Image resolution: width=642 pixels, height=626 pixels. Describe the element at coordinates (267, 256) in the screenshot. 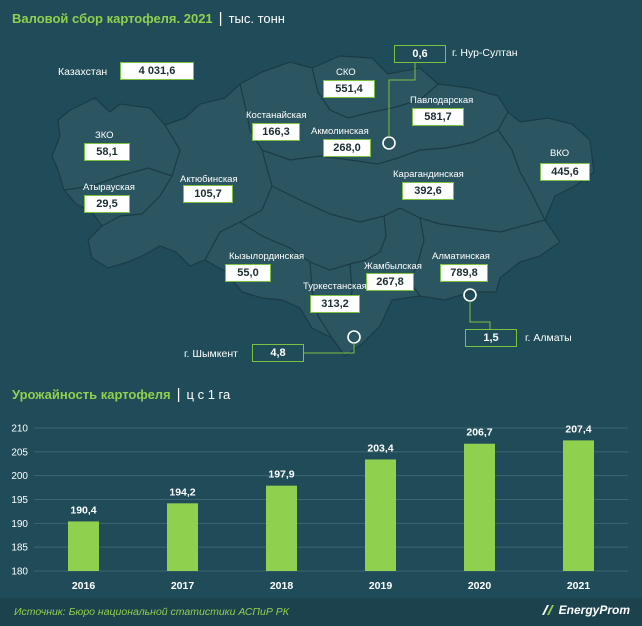

I see `kyzylorda-label: Кызылординская` at that location.